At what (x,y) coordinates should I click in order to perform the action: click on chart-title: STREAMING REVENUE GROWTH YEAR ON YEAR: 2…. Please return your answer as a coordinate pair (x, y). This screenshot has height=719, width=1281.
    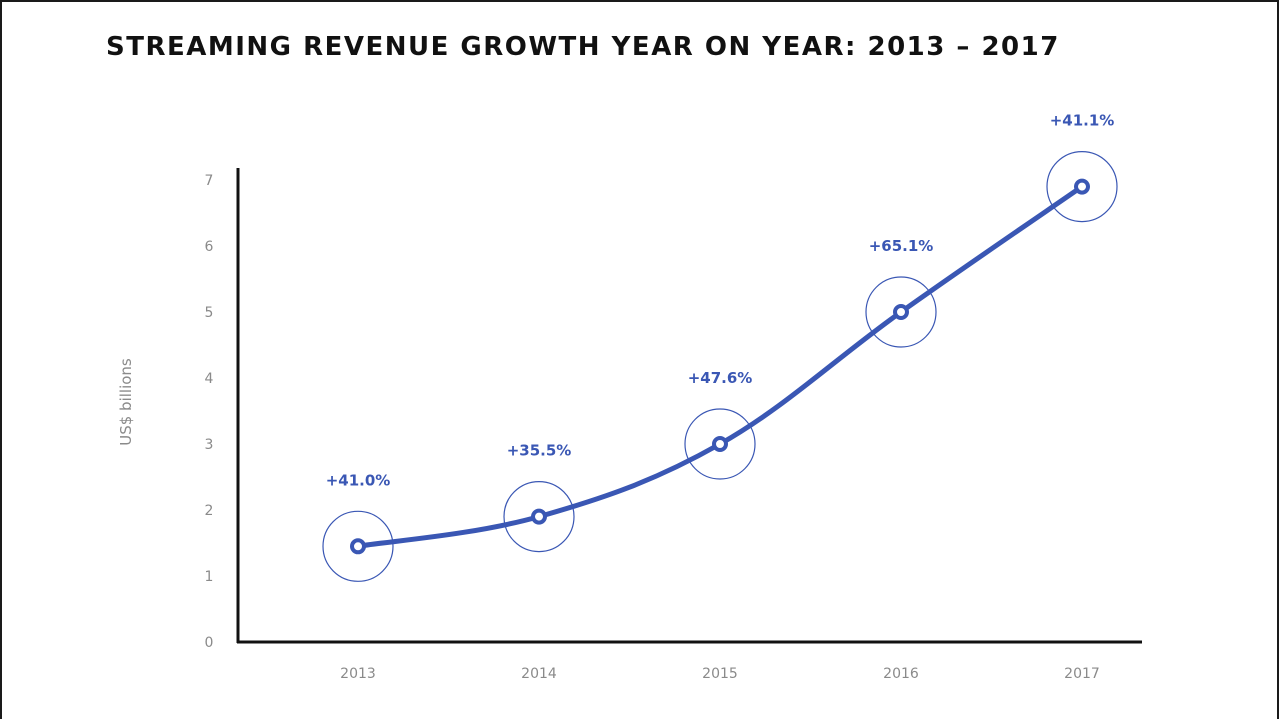
    Looking at the image, I should click on (583, 47).